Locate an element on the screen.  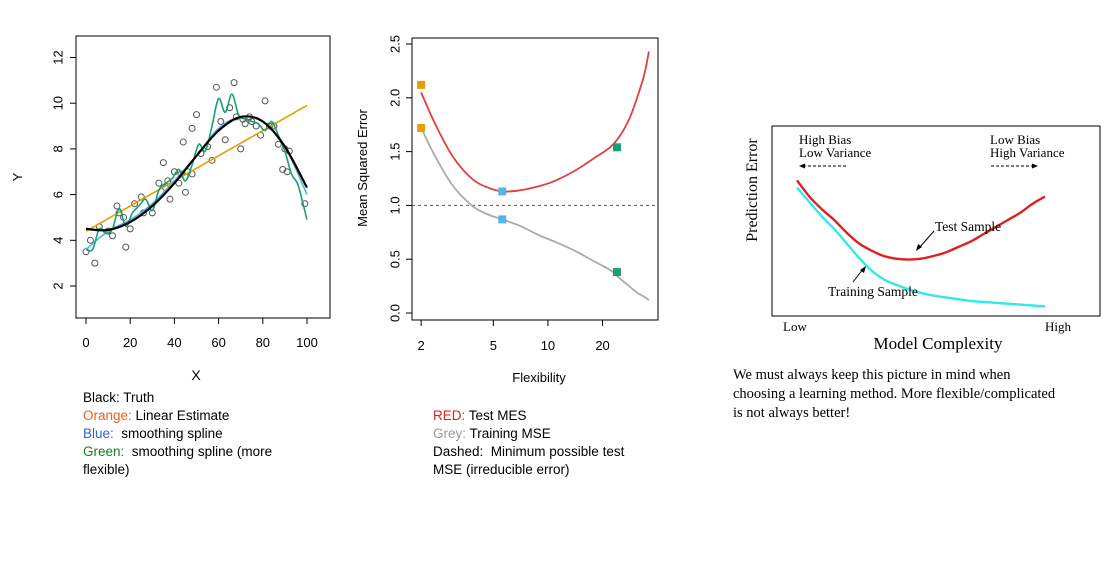
x-tick-label: 40 is located at coordinates (174, 342).